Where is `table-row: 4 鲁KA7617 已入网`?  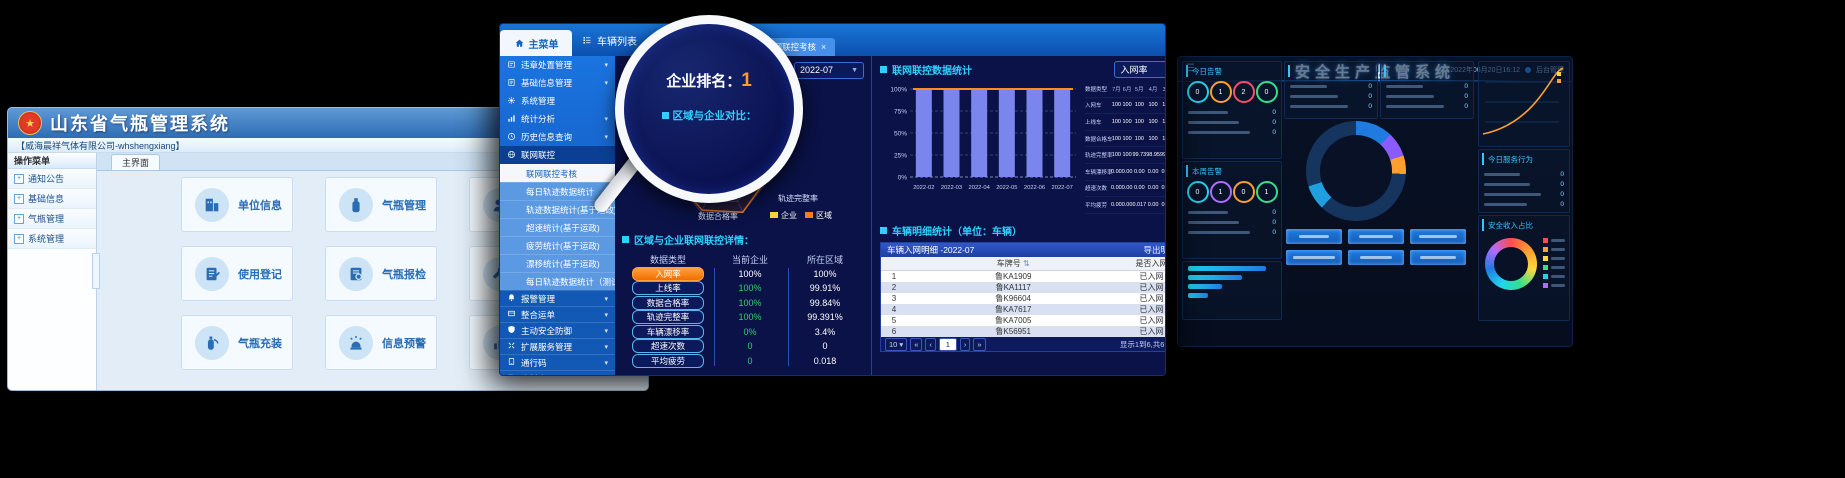
table-row: 4 鲁KA7617 已入网 is located at coordinates (1023, 309).